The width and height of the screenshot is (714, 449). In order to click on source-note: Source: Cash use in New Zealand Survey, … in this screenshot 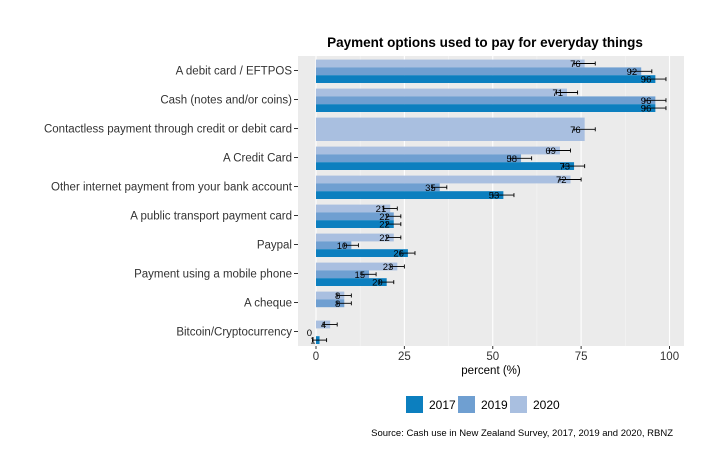, I will do `click(522, 433)`.